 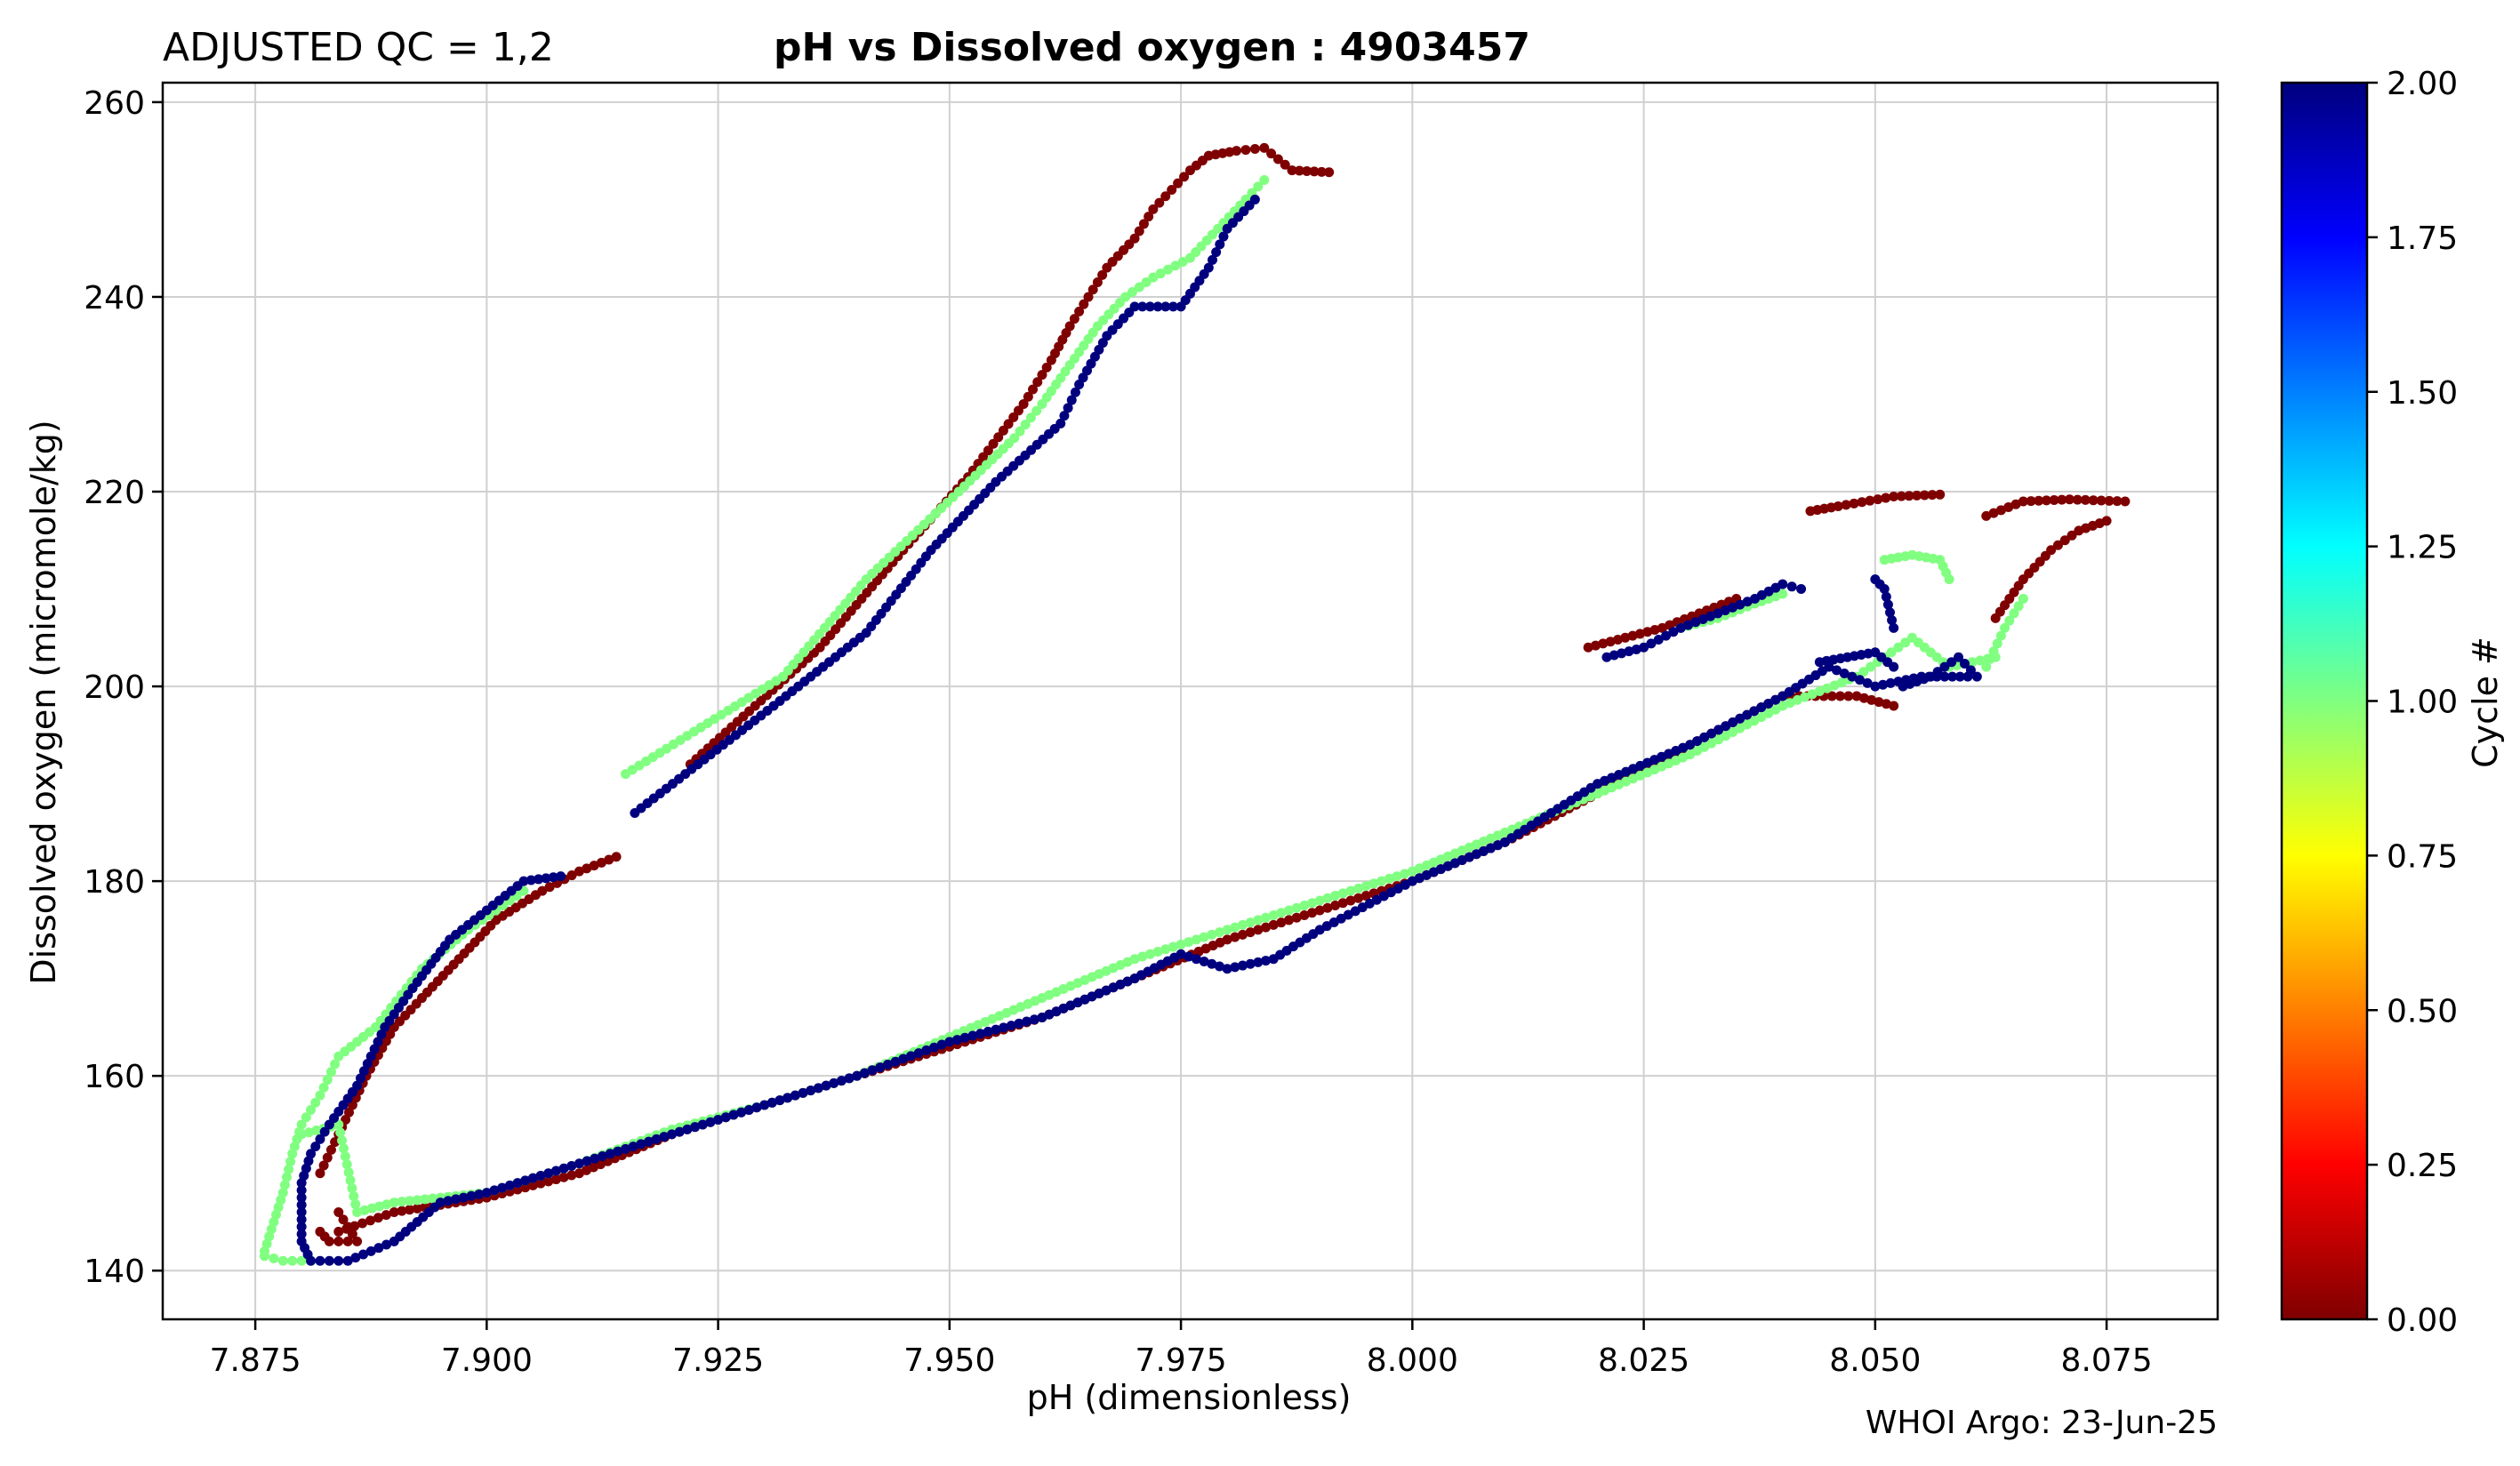 I want to click on colorbar-tick-label: 2.00, so click(x=2422, y=84).